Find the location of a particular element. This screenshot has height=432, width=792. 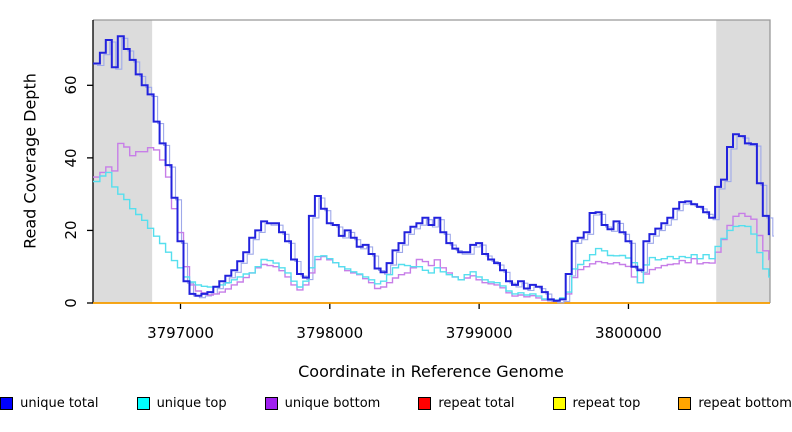

legend-label: unique bottom is located at coordinates (332, 403).